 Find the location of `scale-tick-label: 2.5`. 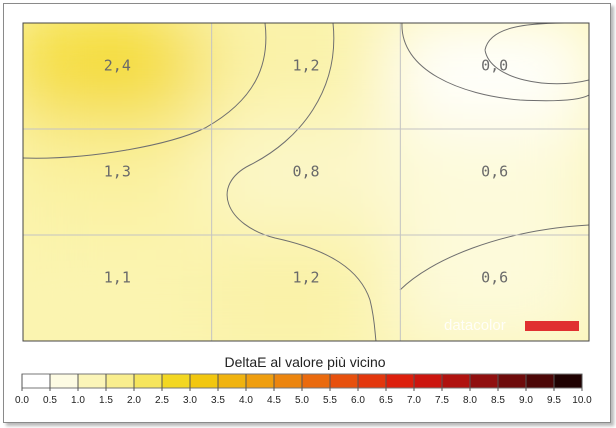

scale-tick-label: 2.5 is located at coordinates (162, 400).